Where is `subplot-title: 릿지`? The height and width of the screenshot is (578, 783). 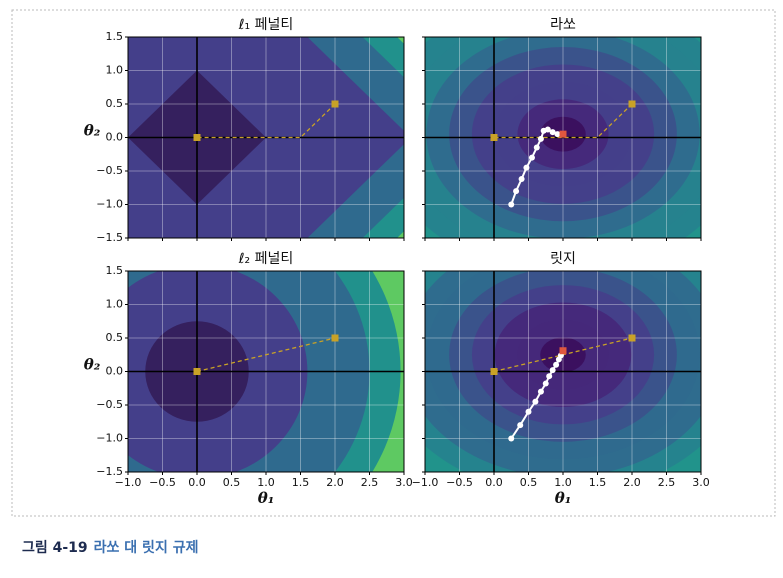 subplot-title: 릿지 is located at coordinates (563, 259).